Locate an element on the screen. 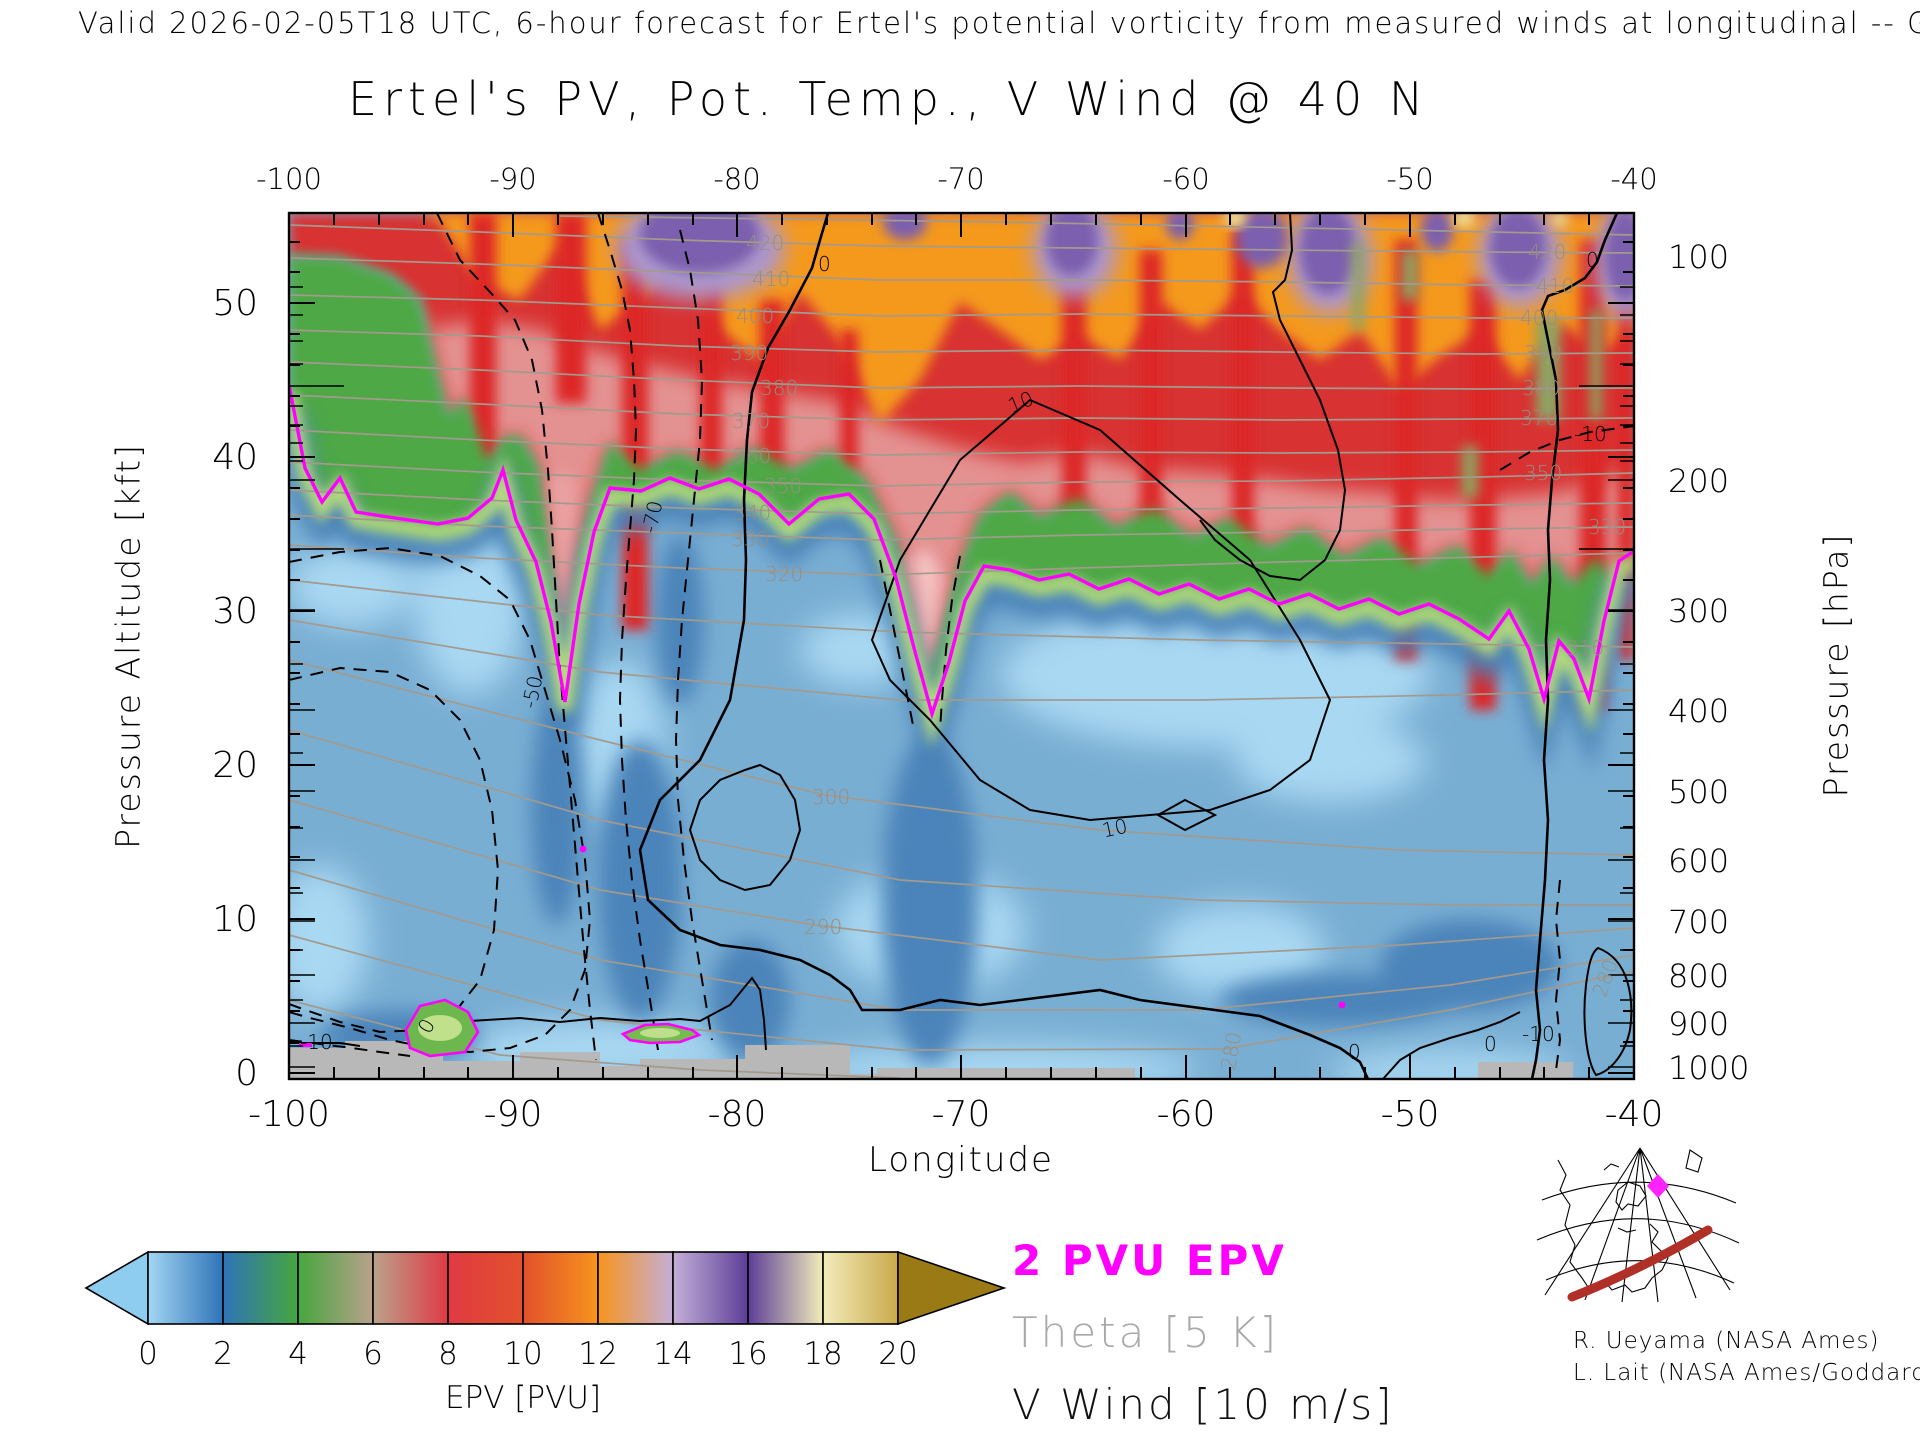 Image resolution: width=1920 pixels, height=1440 pixels. x-tick-top: -90 is located at coordinates (513, 179).